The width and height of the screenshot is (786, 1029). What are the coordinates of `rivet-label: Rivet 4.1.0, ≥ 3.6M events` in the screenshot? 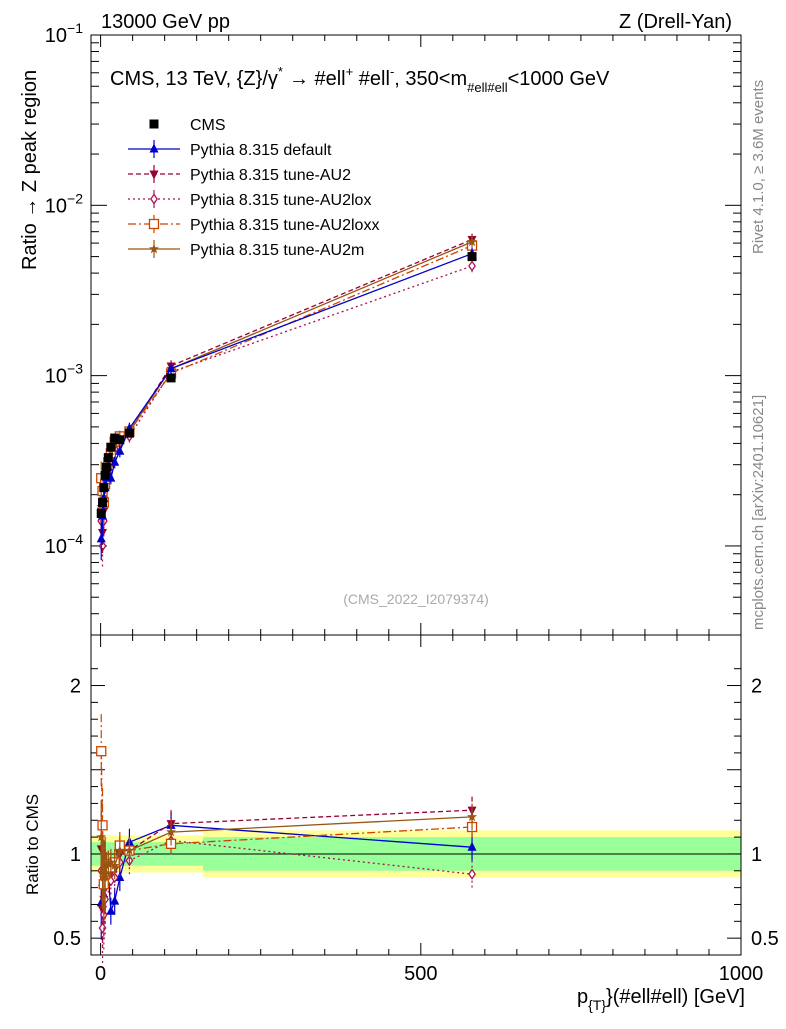 It's located at (758, 167).